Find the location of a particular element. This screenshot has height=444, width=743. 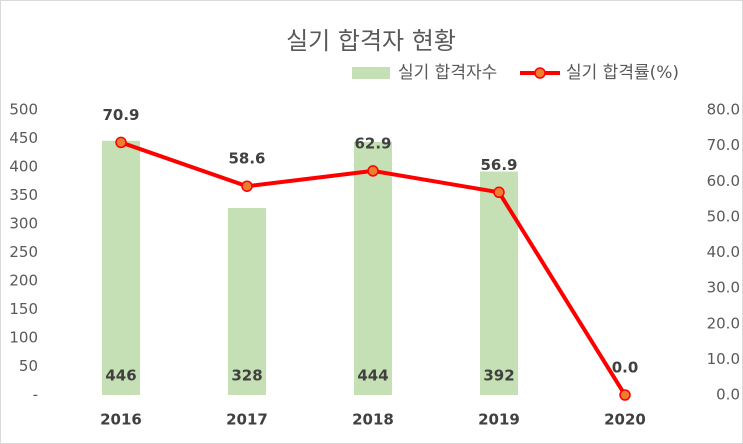

y2-tick-label: 40.0 is located at coordinates (723, 252).